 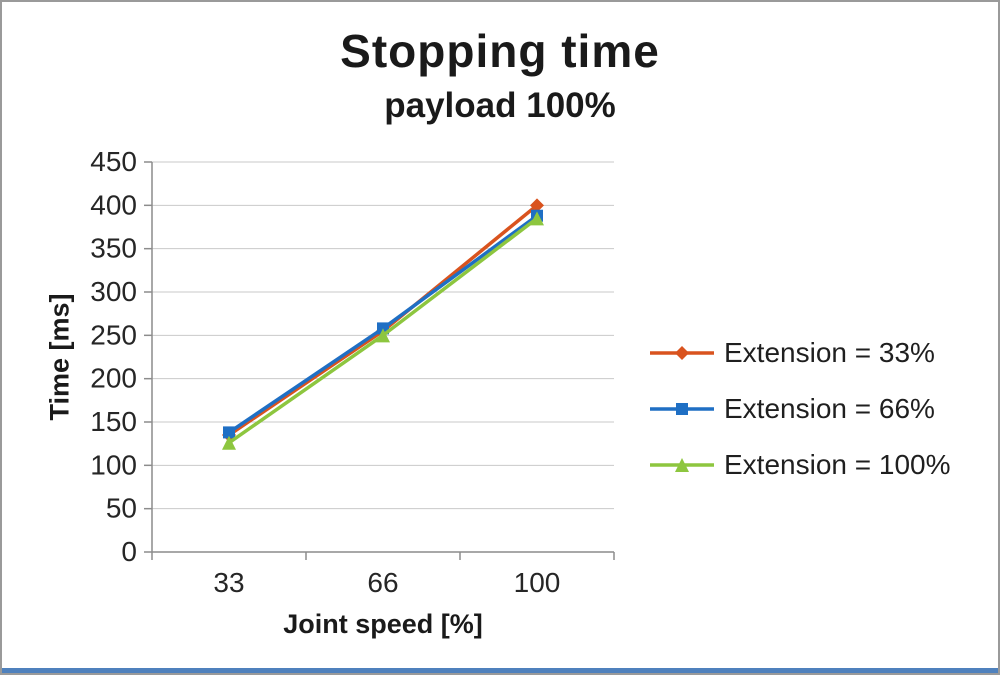 What do you see at coordinates (829, 352) in the screenshot?
I see `legend-label: Extension = 33%` at bounding box center [829, 352].